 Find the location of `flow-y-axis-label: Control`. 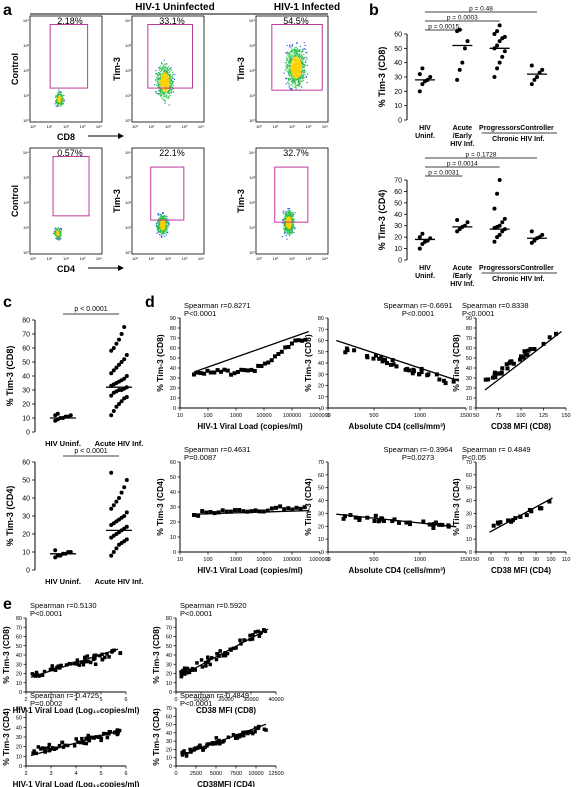

flow-y-axis-label: Control is located at coordinates (15, 69).